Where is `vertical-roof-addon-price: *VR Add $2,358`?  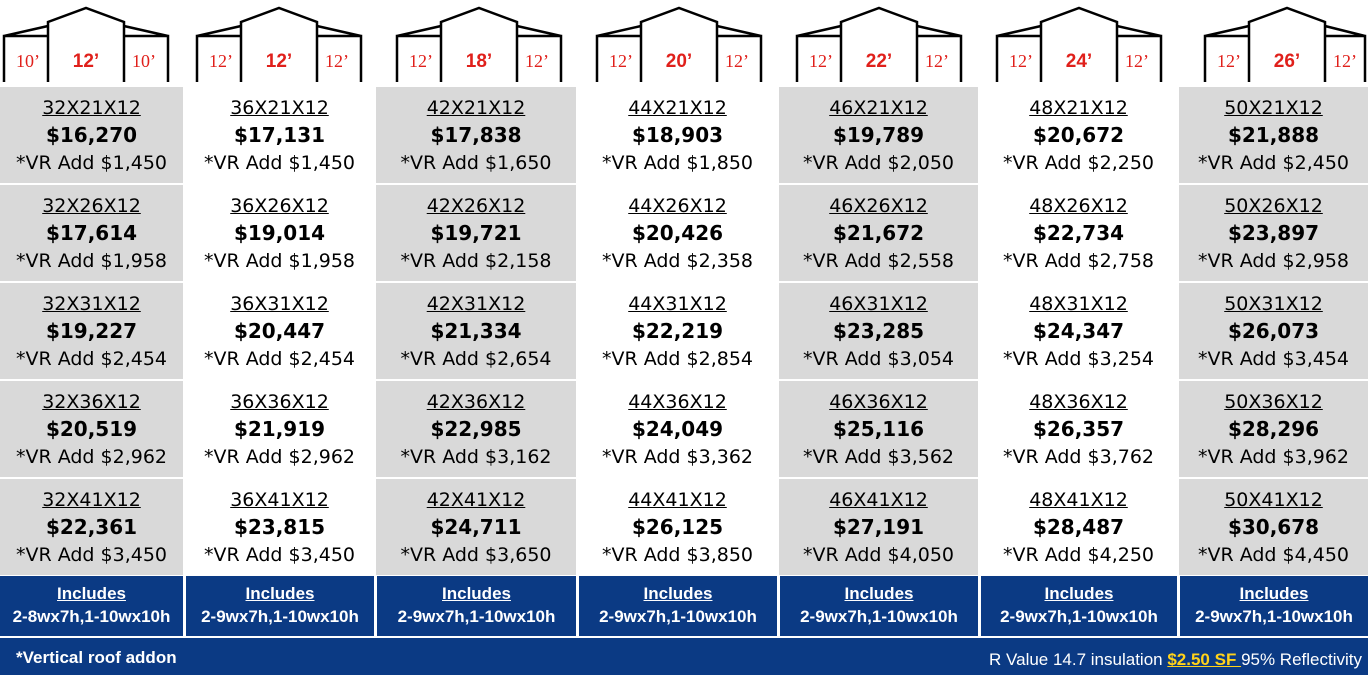
vertical-roof-addon-price: *VR Add $2,358 is located at coordinates (677, 261).